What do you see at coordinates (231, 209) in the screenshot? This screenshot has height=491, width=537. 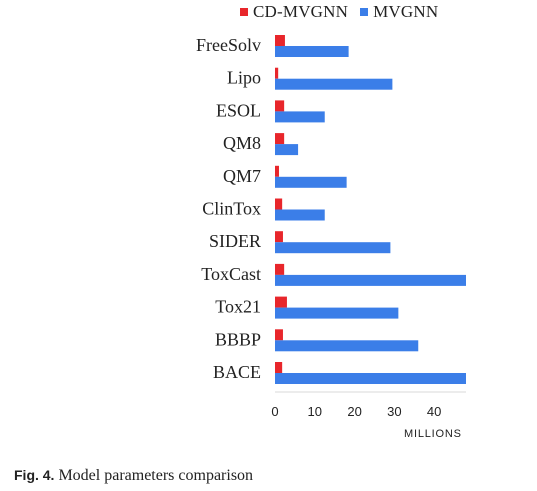 I see `category-label-clintox: ClinTox` at bounding box center [231, 209].